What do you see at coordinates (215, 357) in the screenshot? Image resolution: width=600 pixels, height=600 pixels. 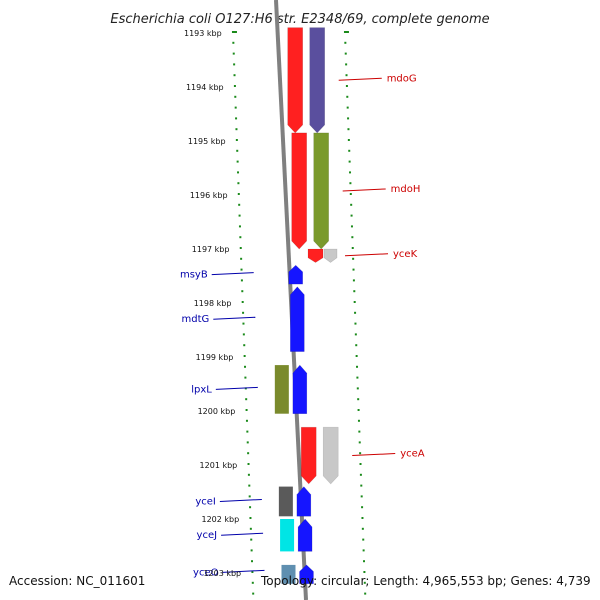 I see `kbp-tick-label: 1199 kbp` at bounding box center [215, 357].